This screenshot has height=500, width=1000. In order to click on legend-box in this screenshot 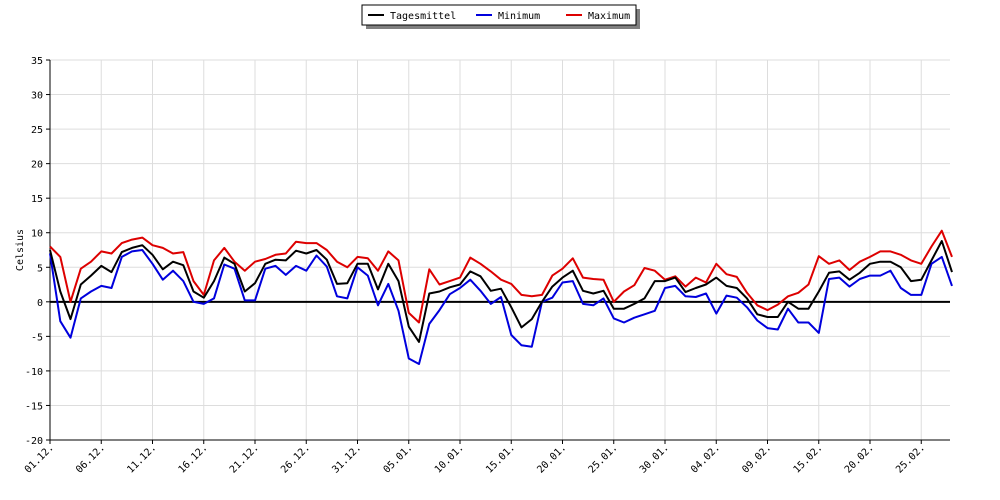, I will do `click(499, 15)`.